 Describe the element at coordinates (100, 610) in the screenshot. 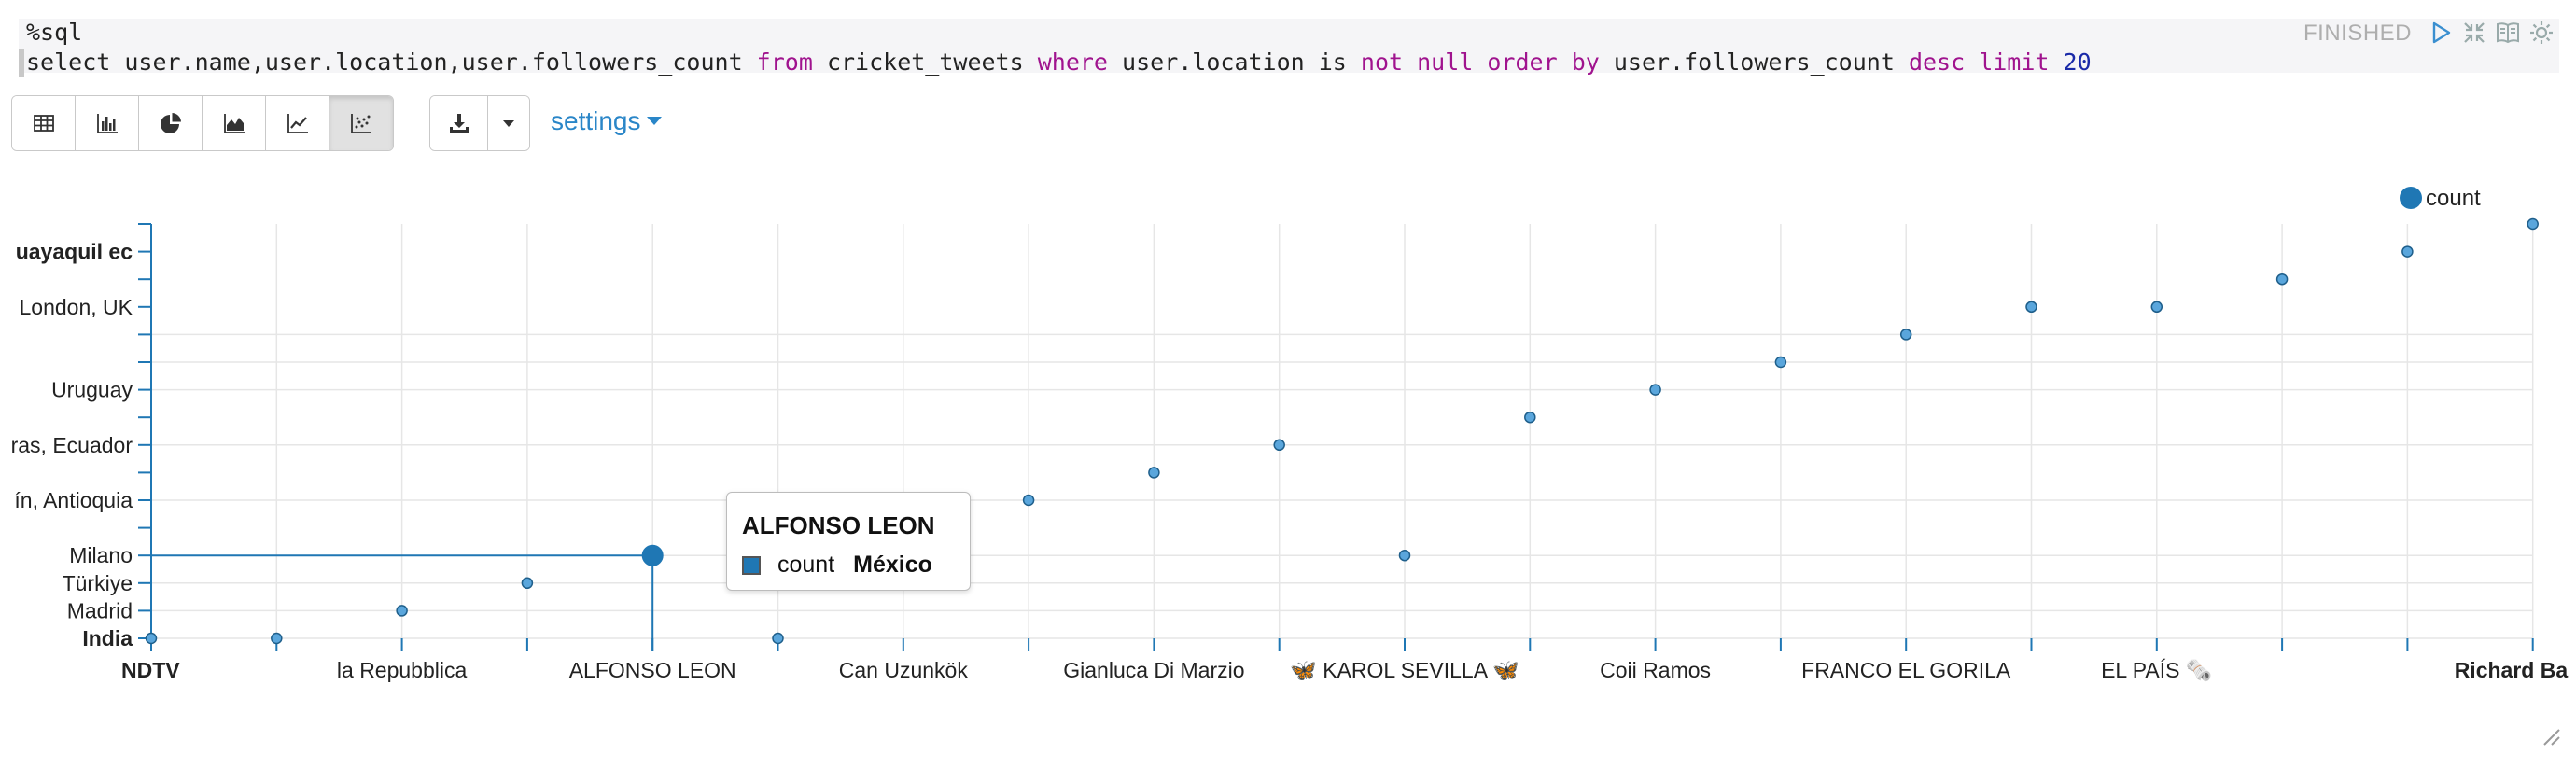

I see `y-tick-label: Madrid` at that location.